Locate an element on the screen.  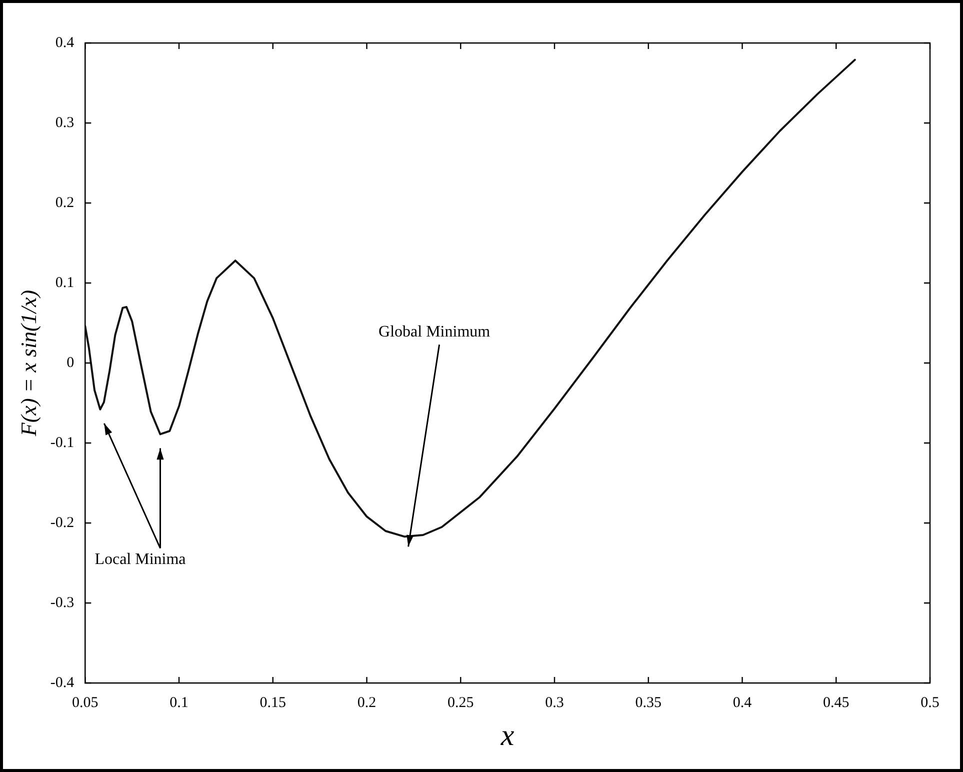
y-tick-label: 0.1 is located at coordinates (64, 282).